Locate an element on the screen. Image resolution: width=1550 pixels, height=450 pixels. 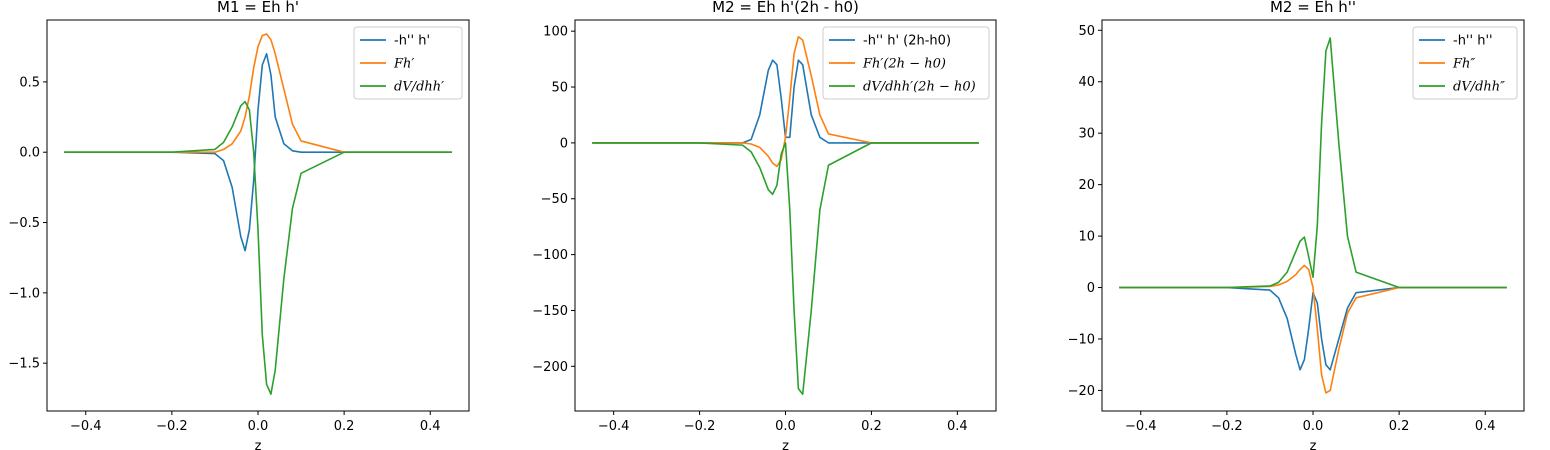
legend-entry: Fh″ is located at coordinates (1463, 64).